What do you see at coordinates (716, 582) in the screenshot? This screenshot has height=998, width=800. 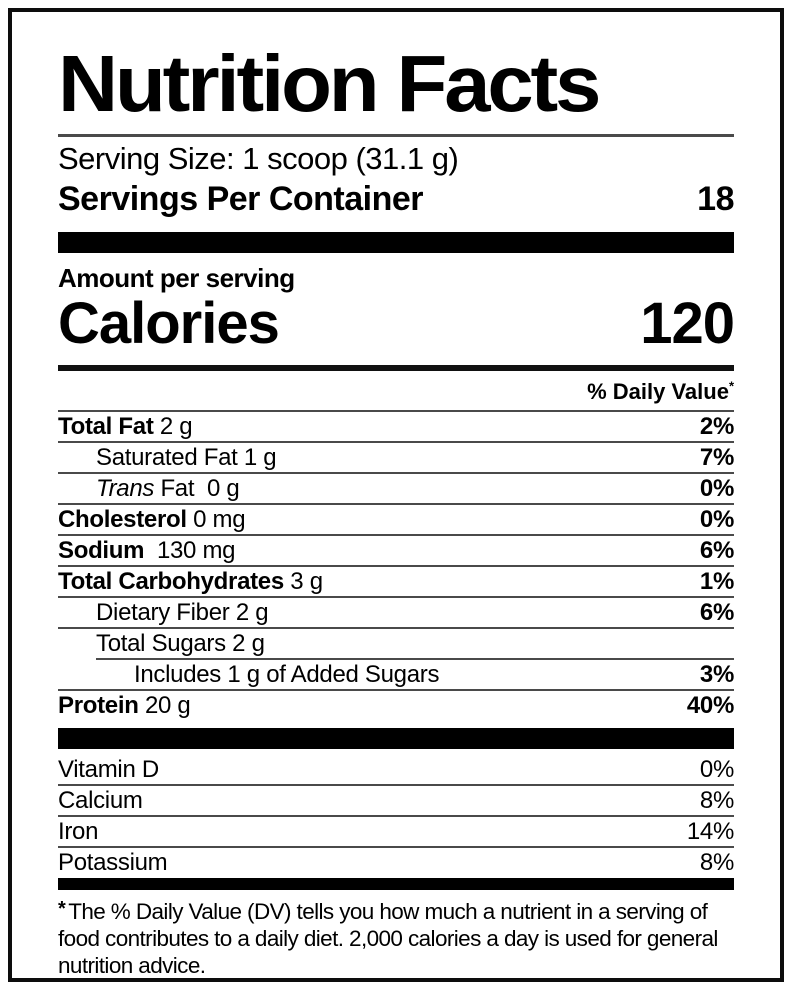 I see `nutrient-dv: 1%` at bounding box center [716, 582].